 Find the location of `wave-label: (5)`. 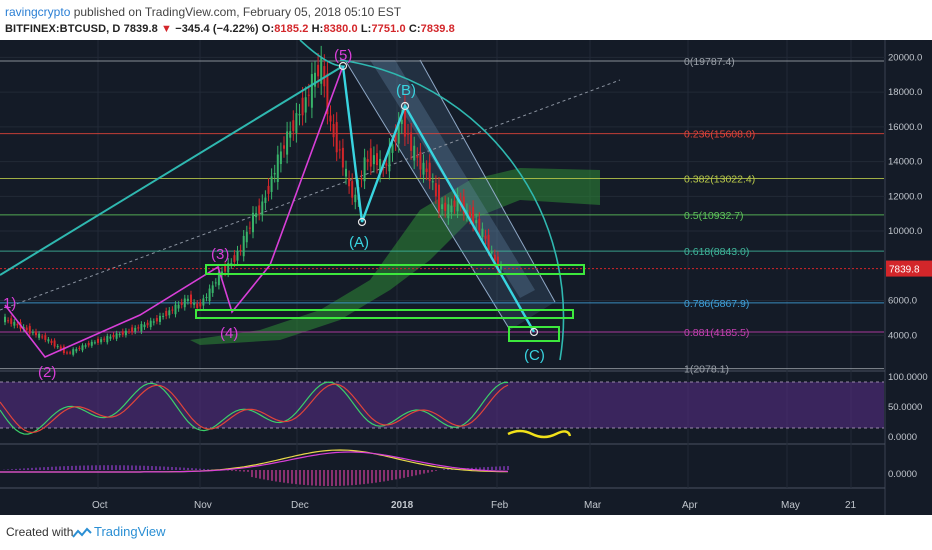

wave-label: (5) is located at coordinates (343, 55).